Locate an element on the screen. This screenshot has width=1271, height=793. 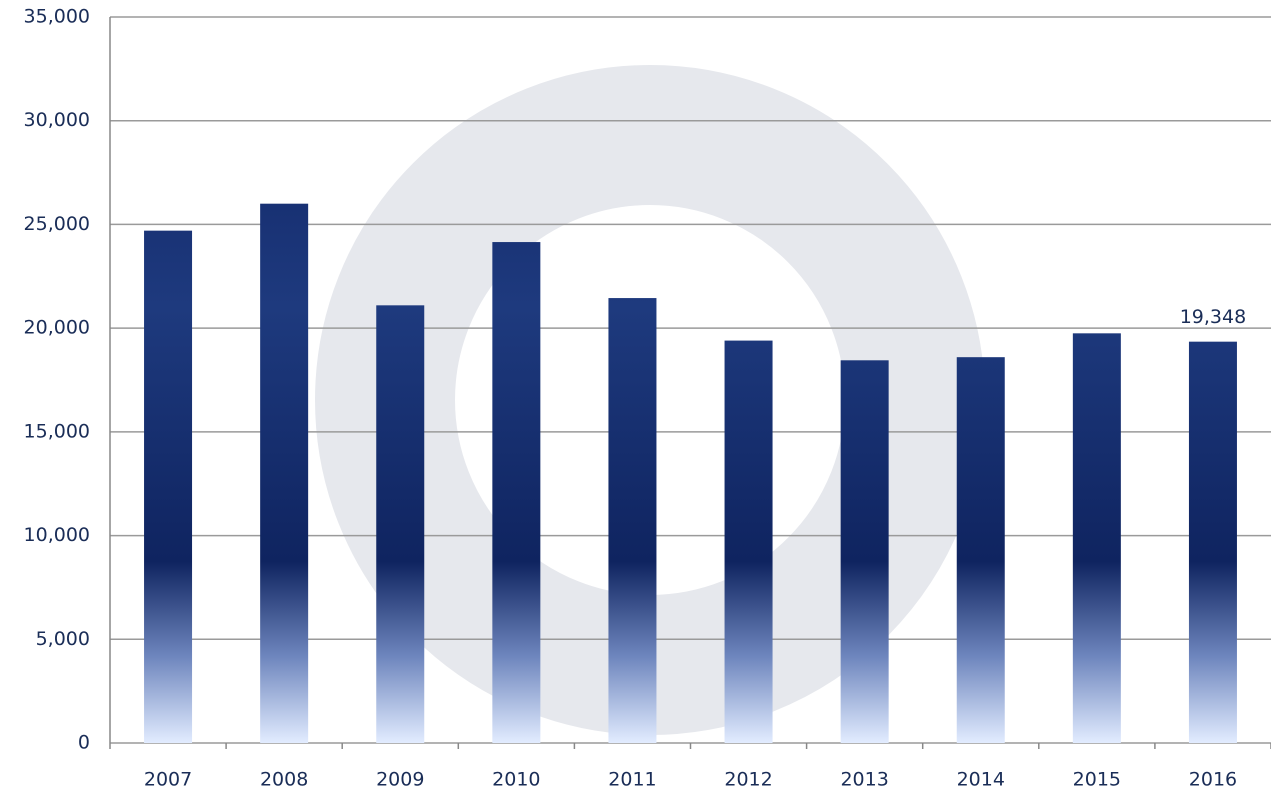
x-tick-label: 2014 is located at coordinates (981, 780).